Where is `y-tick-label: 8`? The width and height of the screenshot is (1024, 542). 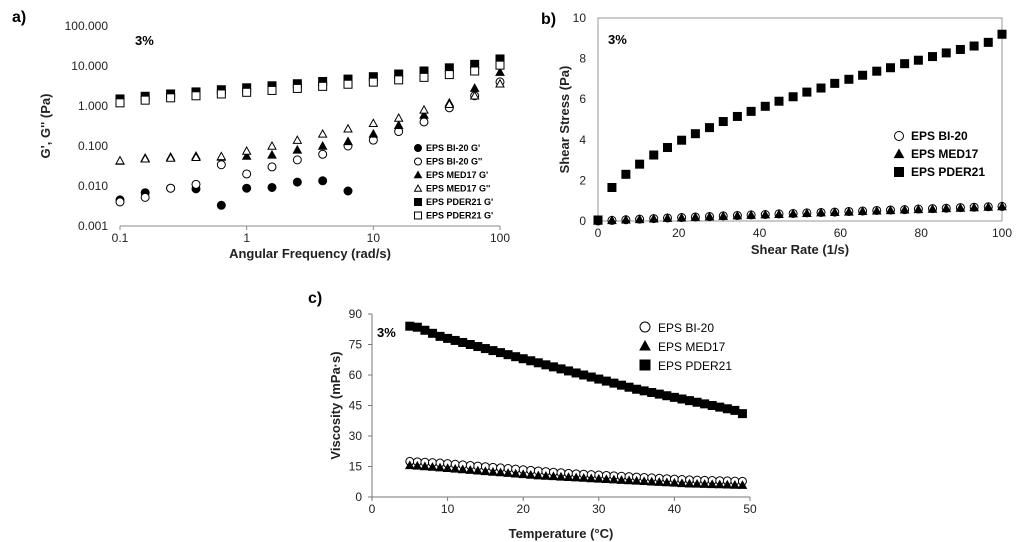 y-tick-label: 8 is located at coordinates (582, 59).